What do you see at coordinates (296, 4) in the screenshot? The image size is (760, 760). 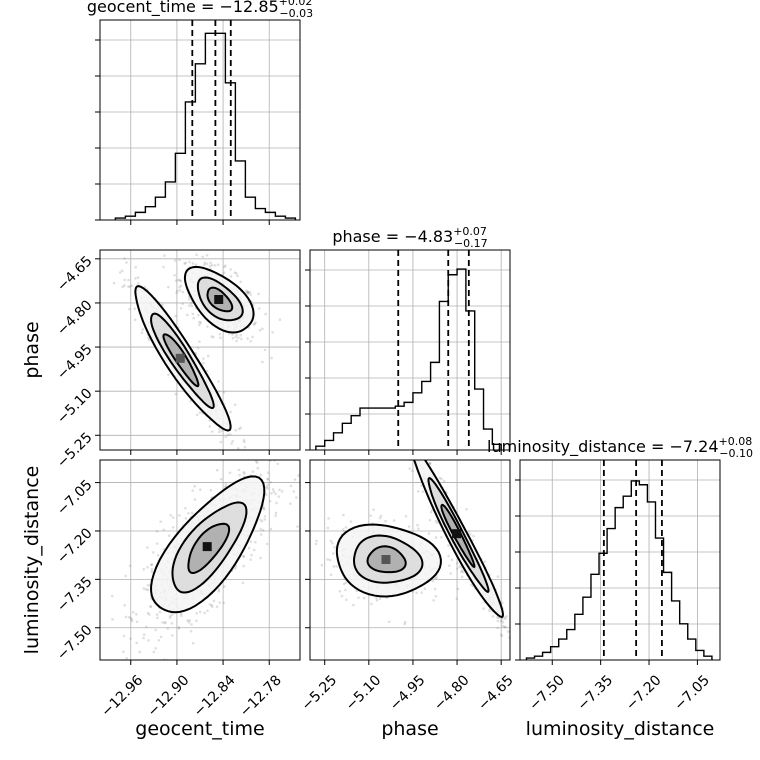 I see `title-plus: +0.02` at bounding box center [296, 4].